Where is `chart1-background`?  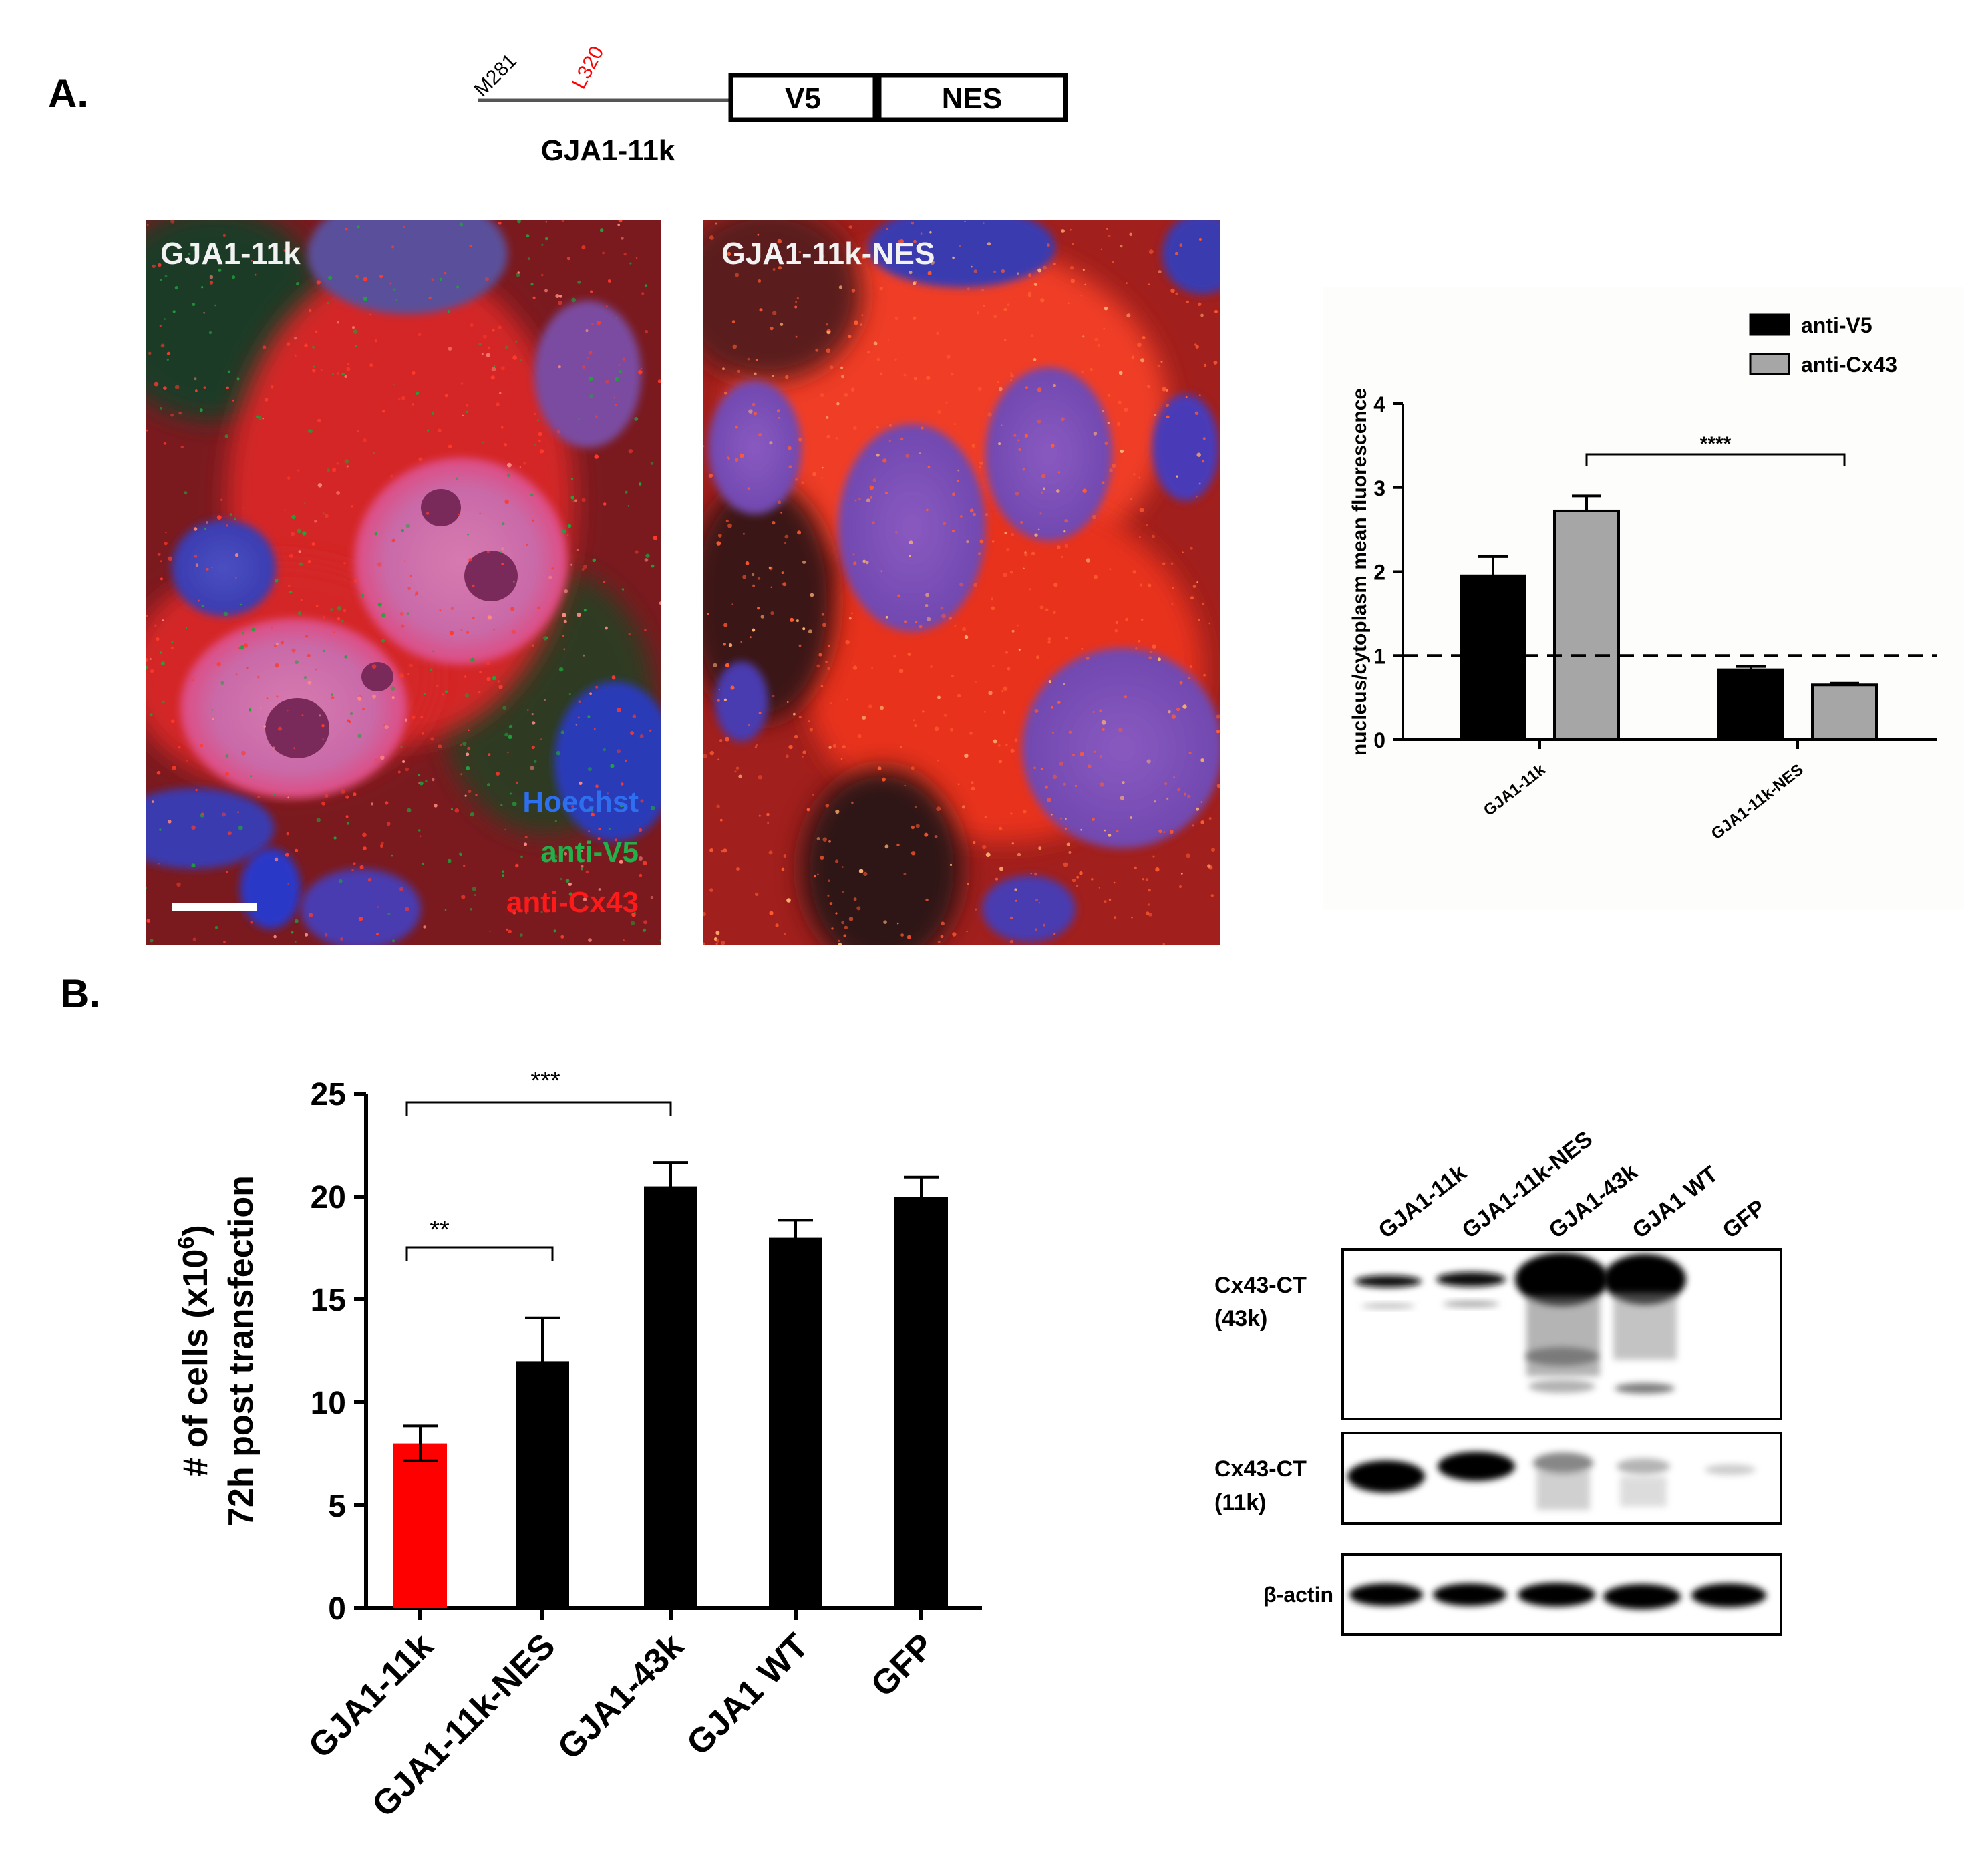 chart1-background is located at coordinates (1643, 598).